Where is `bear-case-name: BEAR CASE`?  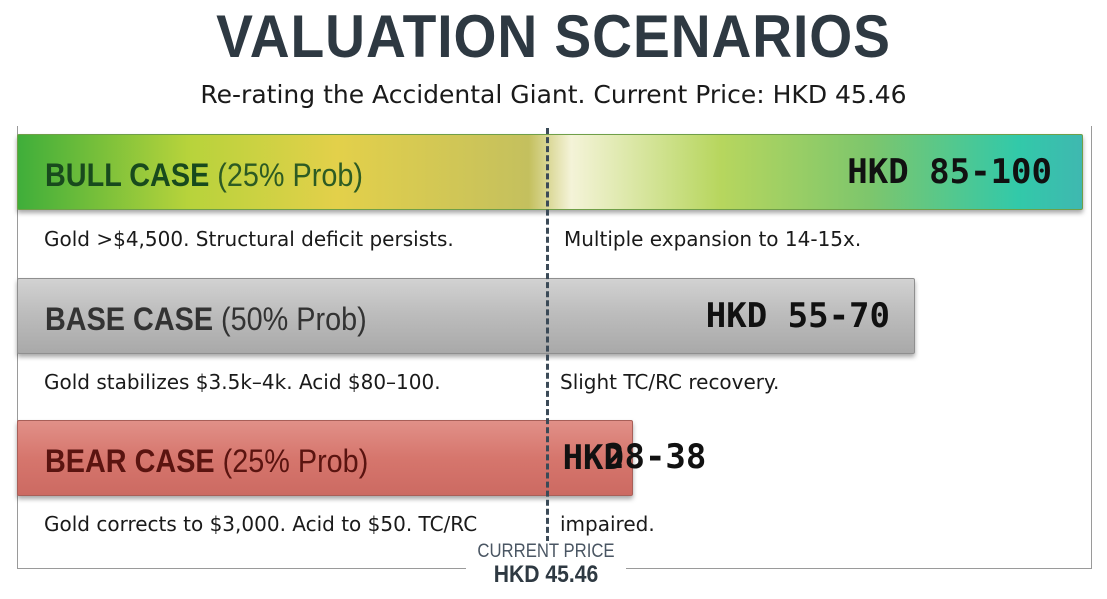 bear-case-name: BEAR CASE is located at coordinates (130, 461).